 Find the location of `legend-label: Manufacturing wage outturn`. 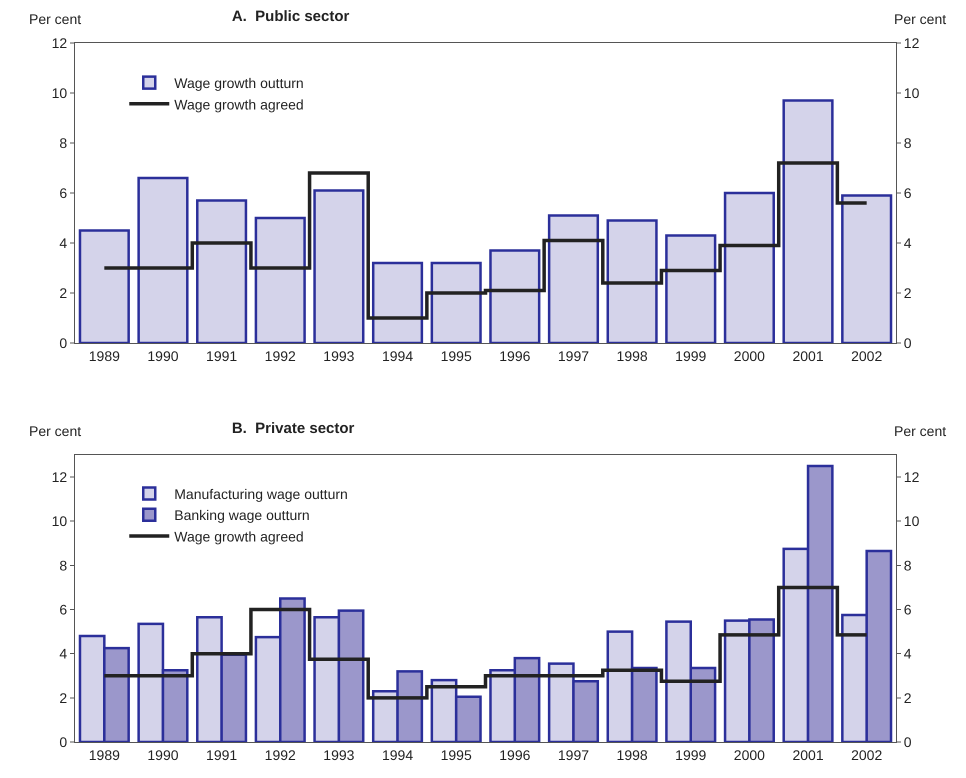

legend-label: Manufacturing wage outturn is located at coordinates (261, 494).